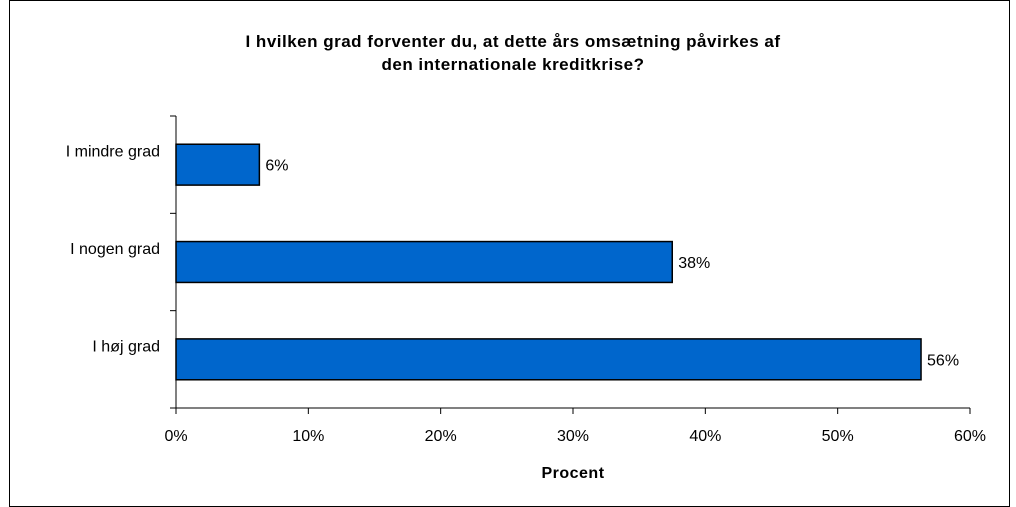  What do you see at coordinates (573, 436) in the screenshot?
I see `x-tick-label: 30%` at bounding box center [573, 436].